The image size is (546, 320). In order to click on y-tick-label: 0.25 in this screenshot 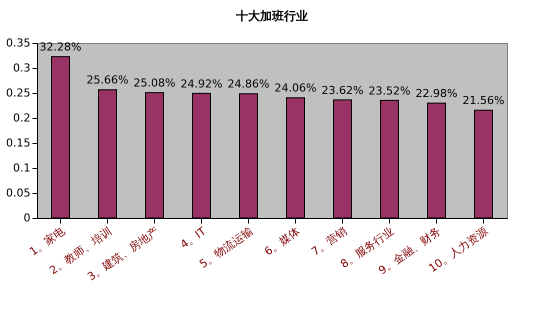, I will do `click(18, 93)`.